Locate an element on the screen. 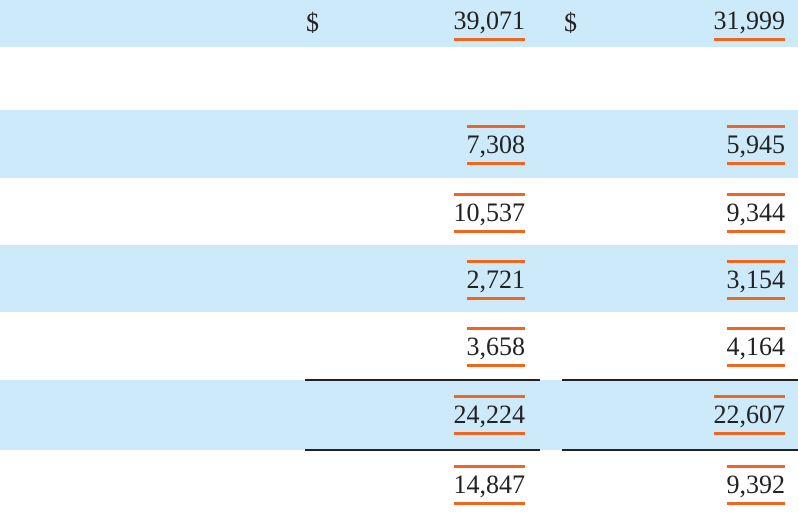 The width and height of the screenshot is (798, 525). table-row: 2,721 3,154 is located at coordinates (399, 278).